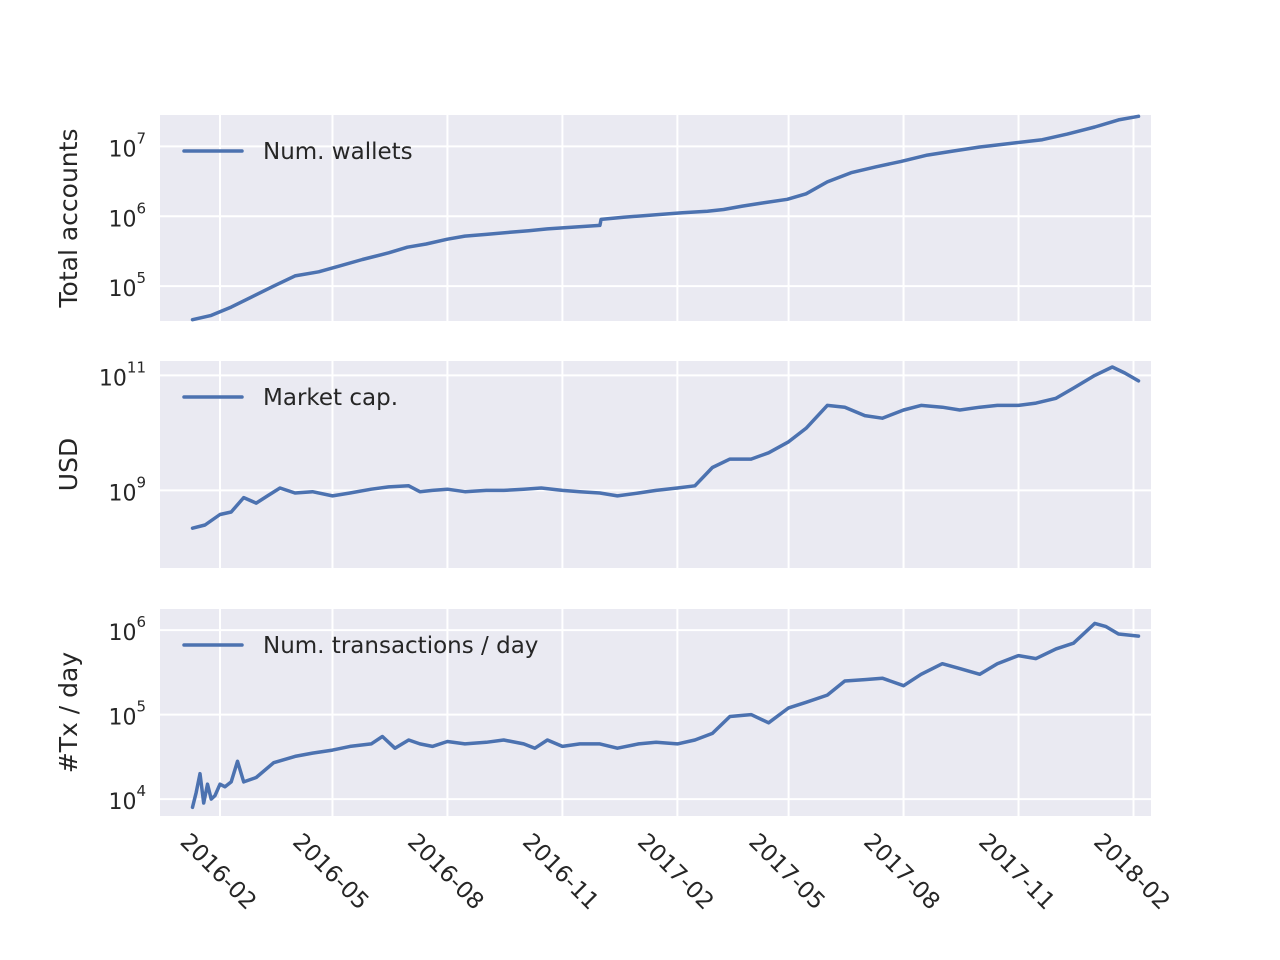 This screenshot has width=1280, height=960. I want to click on y-tick-label: 10⁴, so click(127, 798).